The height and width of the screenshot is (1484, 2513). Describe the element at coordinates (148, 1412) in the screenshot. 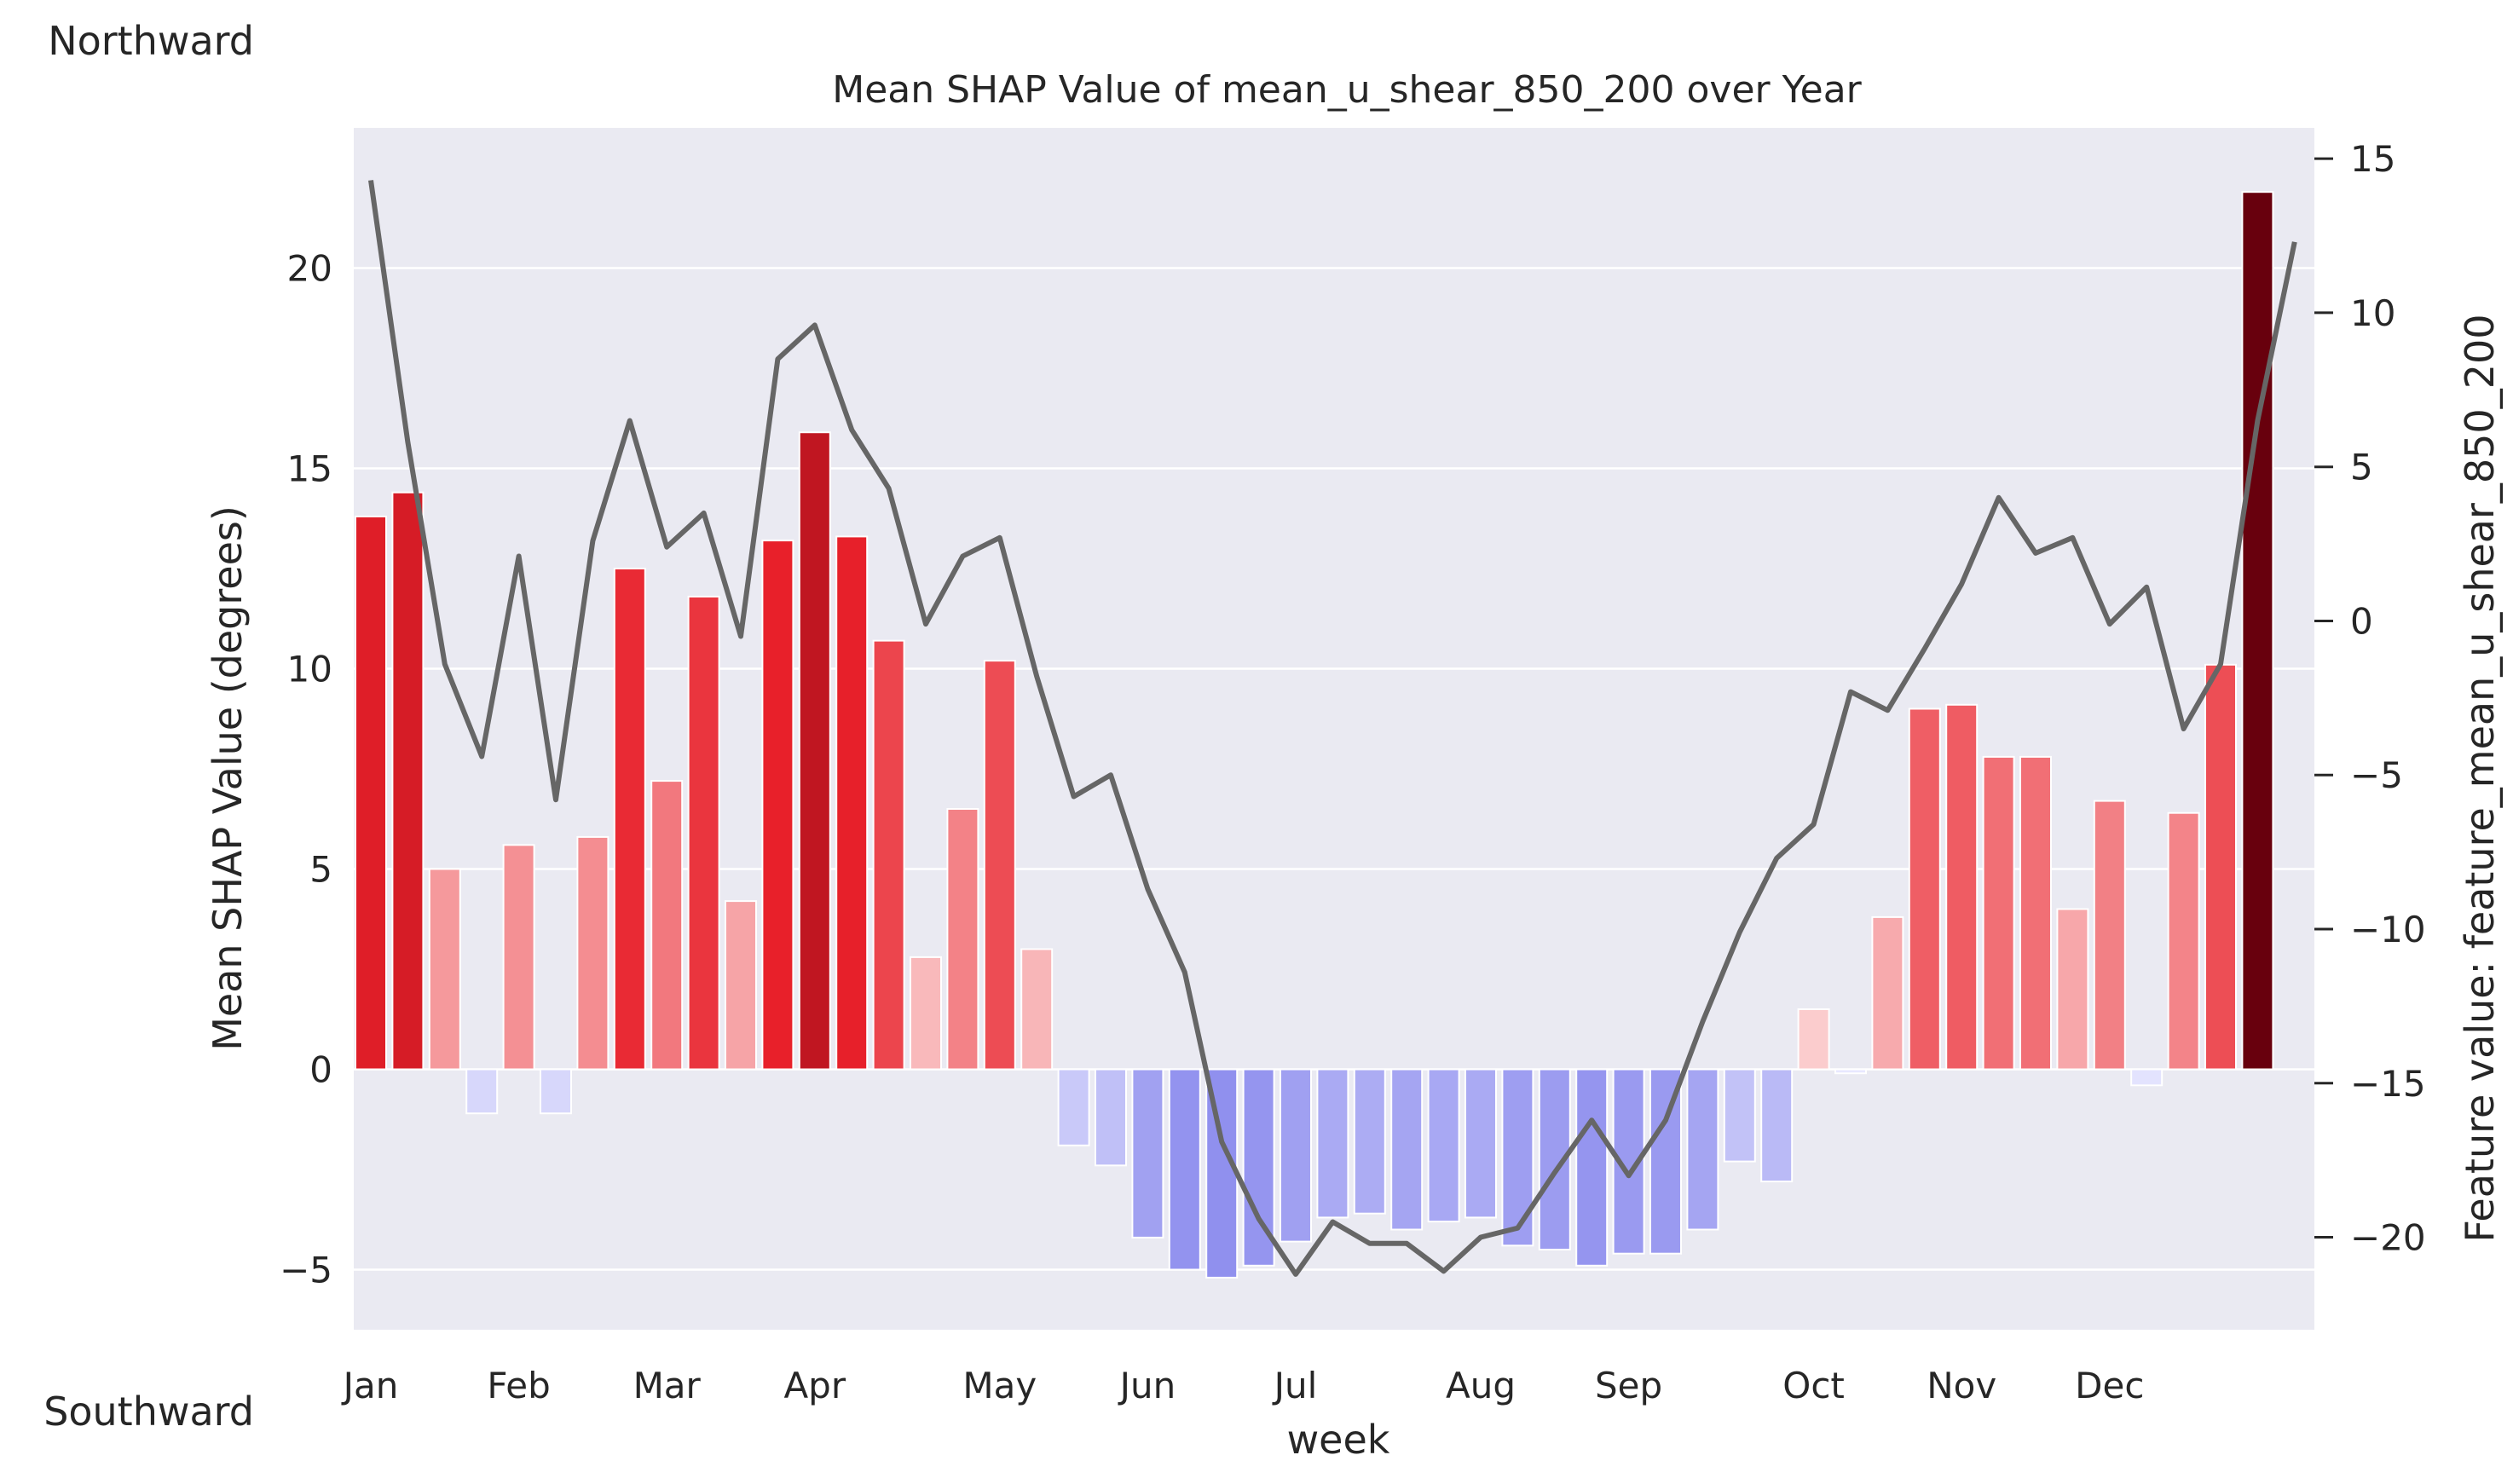

I see `southward-annotation: Southward` at that location.